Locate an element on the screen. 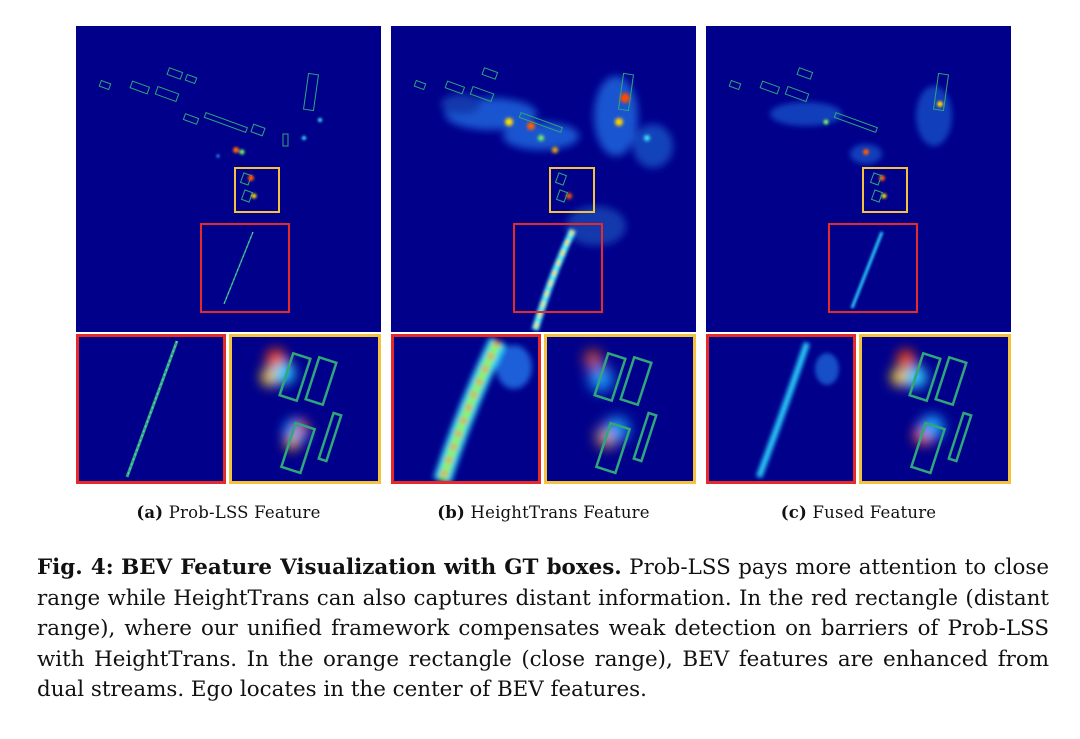 The width and height of the screenshot is (1080, 739). bev-map-b is located at coordinates (543, 179).